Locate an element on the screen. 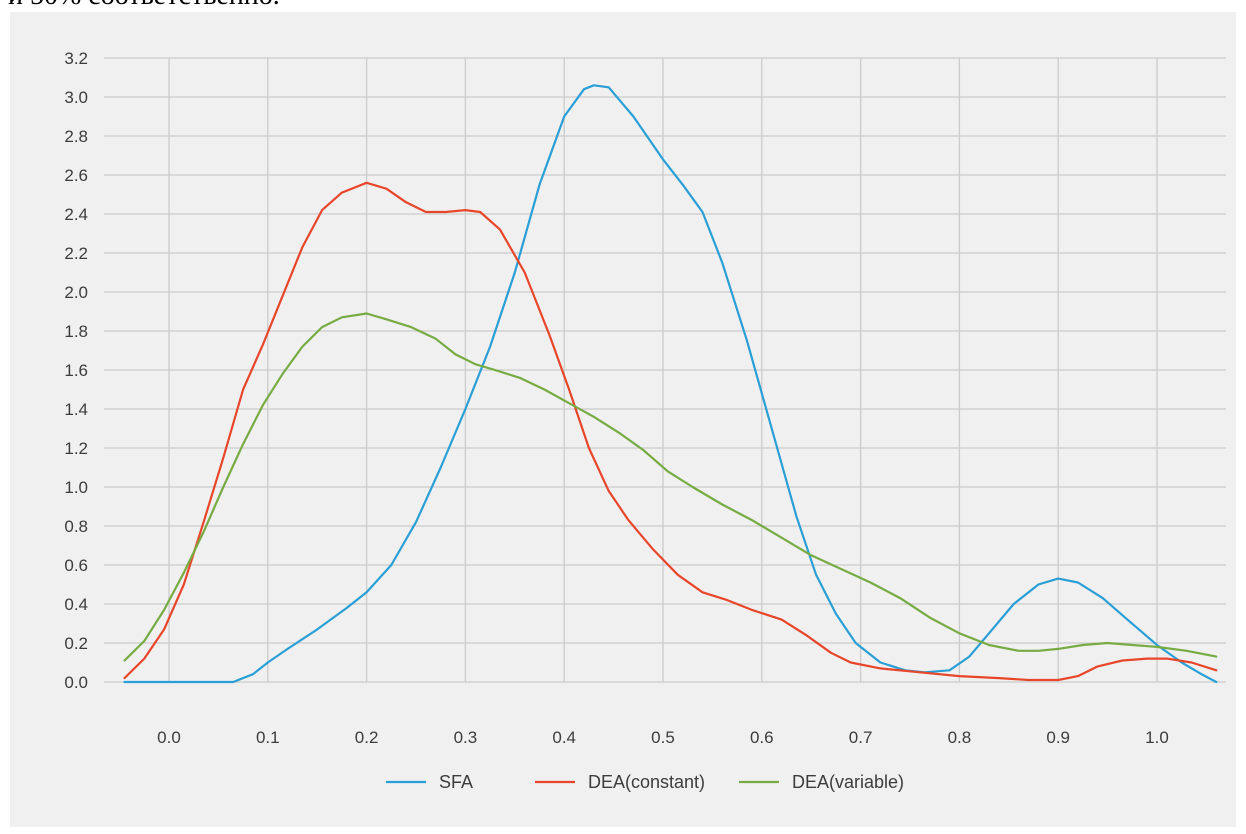 This screenshot has height=834, width=1246. x-tick-label: 0.8 is located at coordinates (960, 737).